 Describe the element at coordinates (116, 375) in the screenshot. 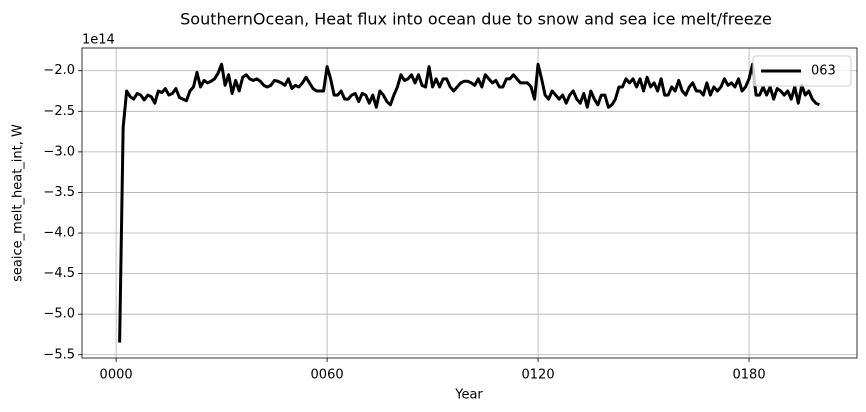

I see `x-tick-label: 0000` at that location.